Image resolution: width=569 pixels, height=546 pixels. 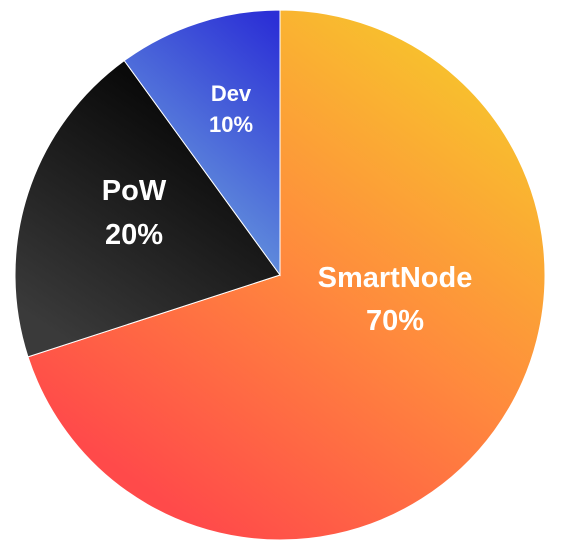 I want to click on slice-label-dev: Dev, so click(x=231, y=93).